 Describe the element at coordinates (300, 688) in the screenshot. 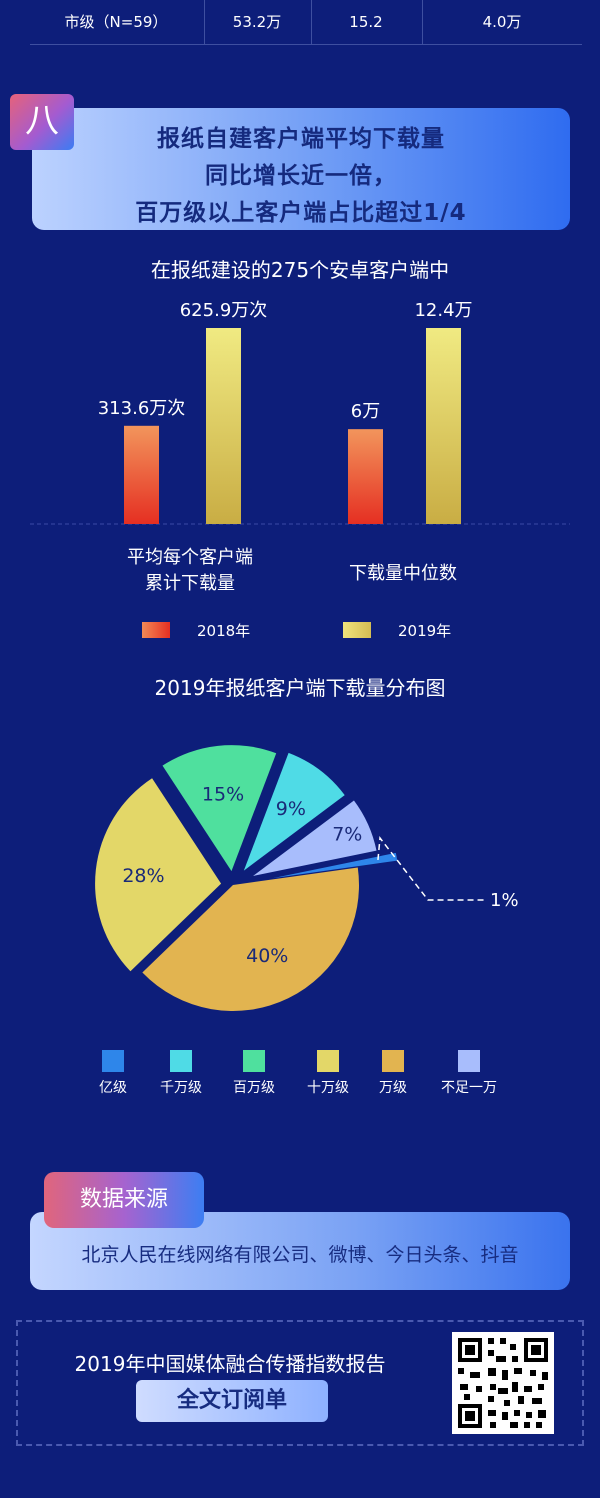

I see `pie-chart-title: 2019年报纸客户端下载量分布图` at that location.